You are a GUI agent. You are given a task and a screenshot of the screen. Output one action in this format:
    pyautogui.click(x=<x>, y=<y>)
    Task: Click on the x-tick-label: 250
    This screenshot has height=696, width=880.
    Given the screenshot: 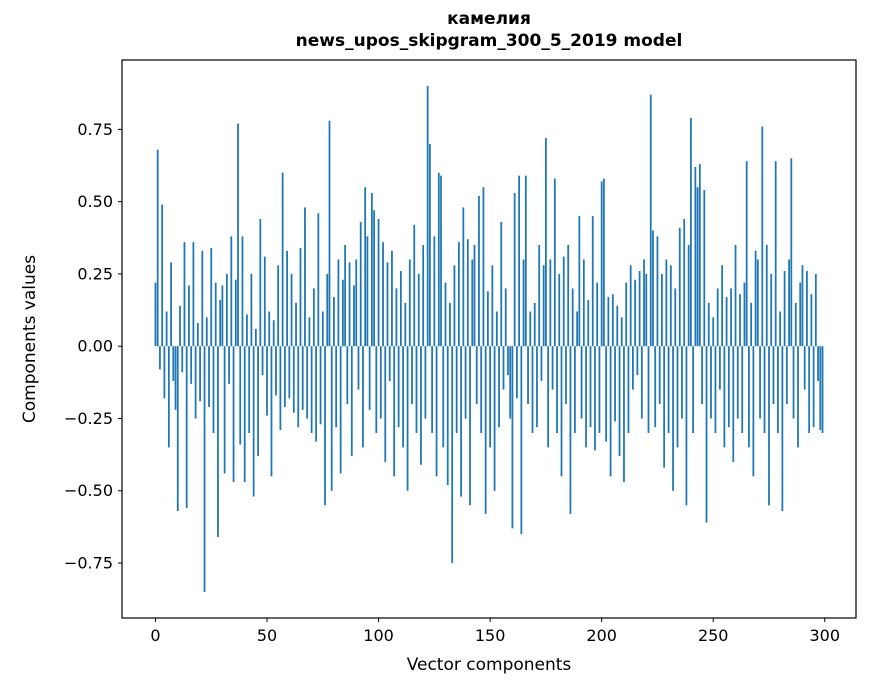 What is the action you would take?
    pyautogui.click(x=713, y=635)
    